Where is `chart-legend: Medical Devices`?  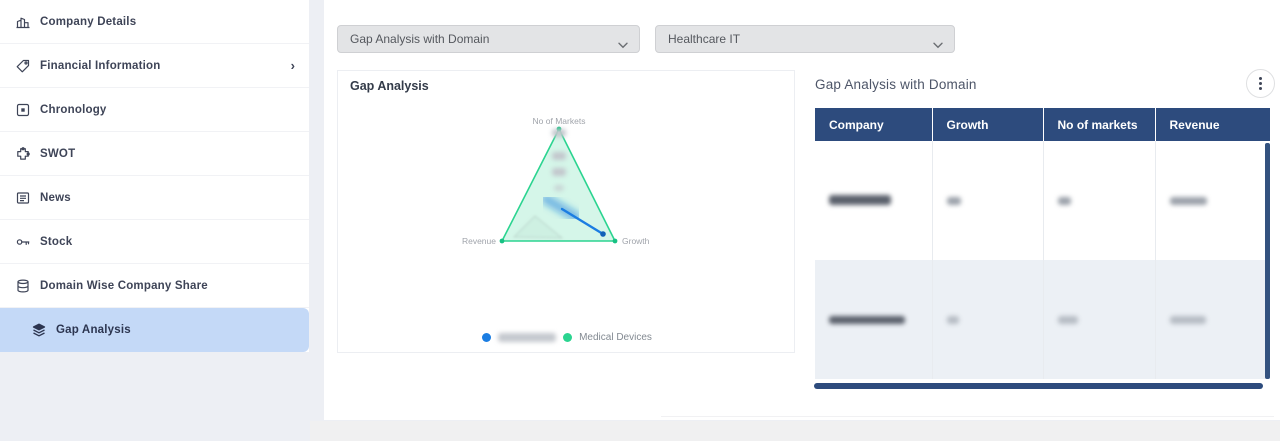
chart-legend: Medical Devices is located at coordinates (567, 337).